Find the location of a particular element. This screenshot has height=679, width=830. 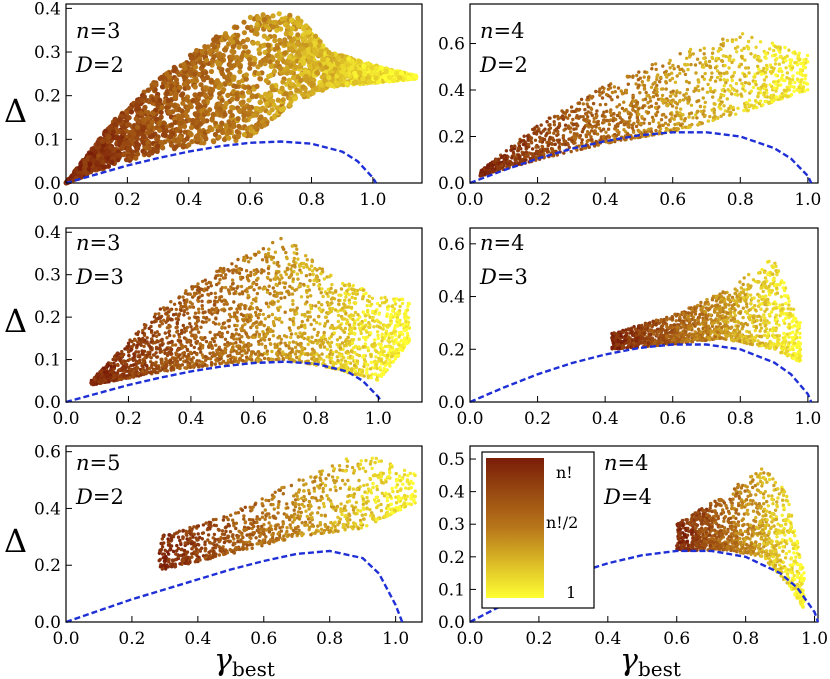

x-tick-label: 0.4 is located at coordinates (188, 200).